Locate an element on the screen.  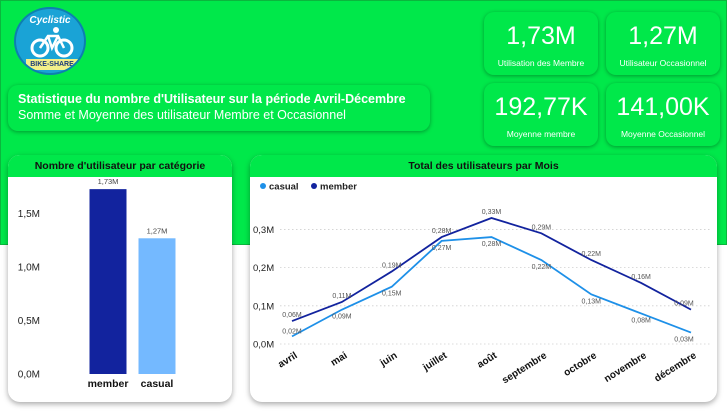
kpi-card-member-total: 1,73M Utilisation des Membre is located at coordinates (541, 43).